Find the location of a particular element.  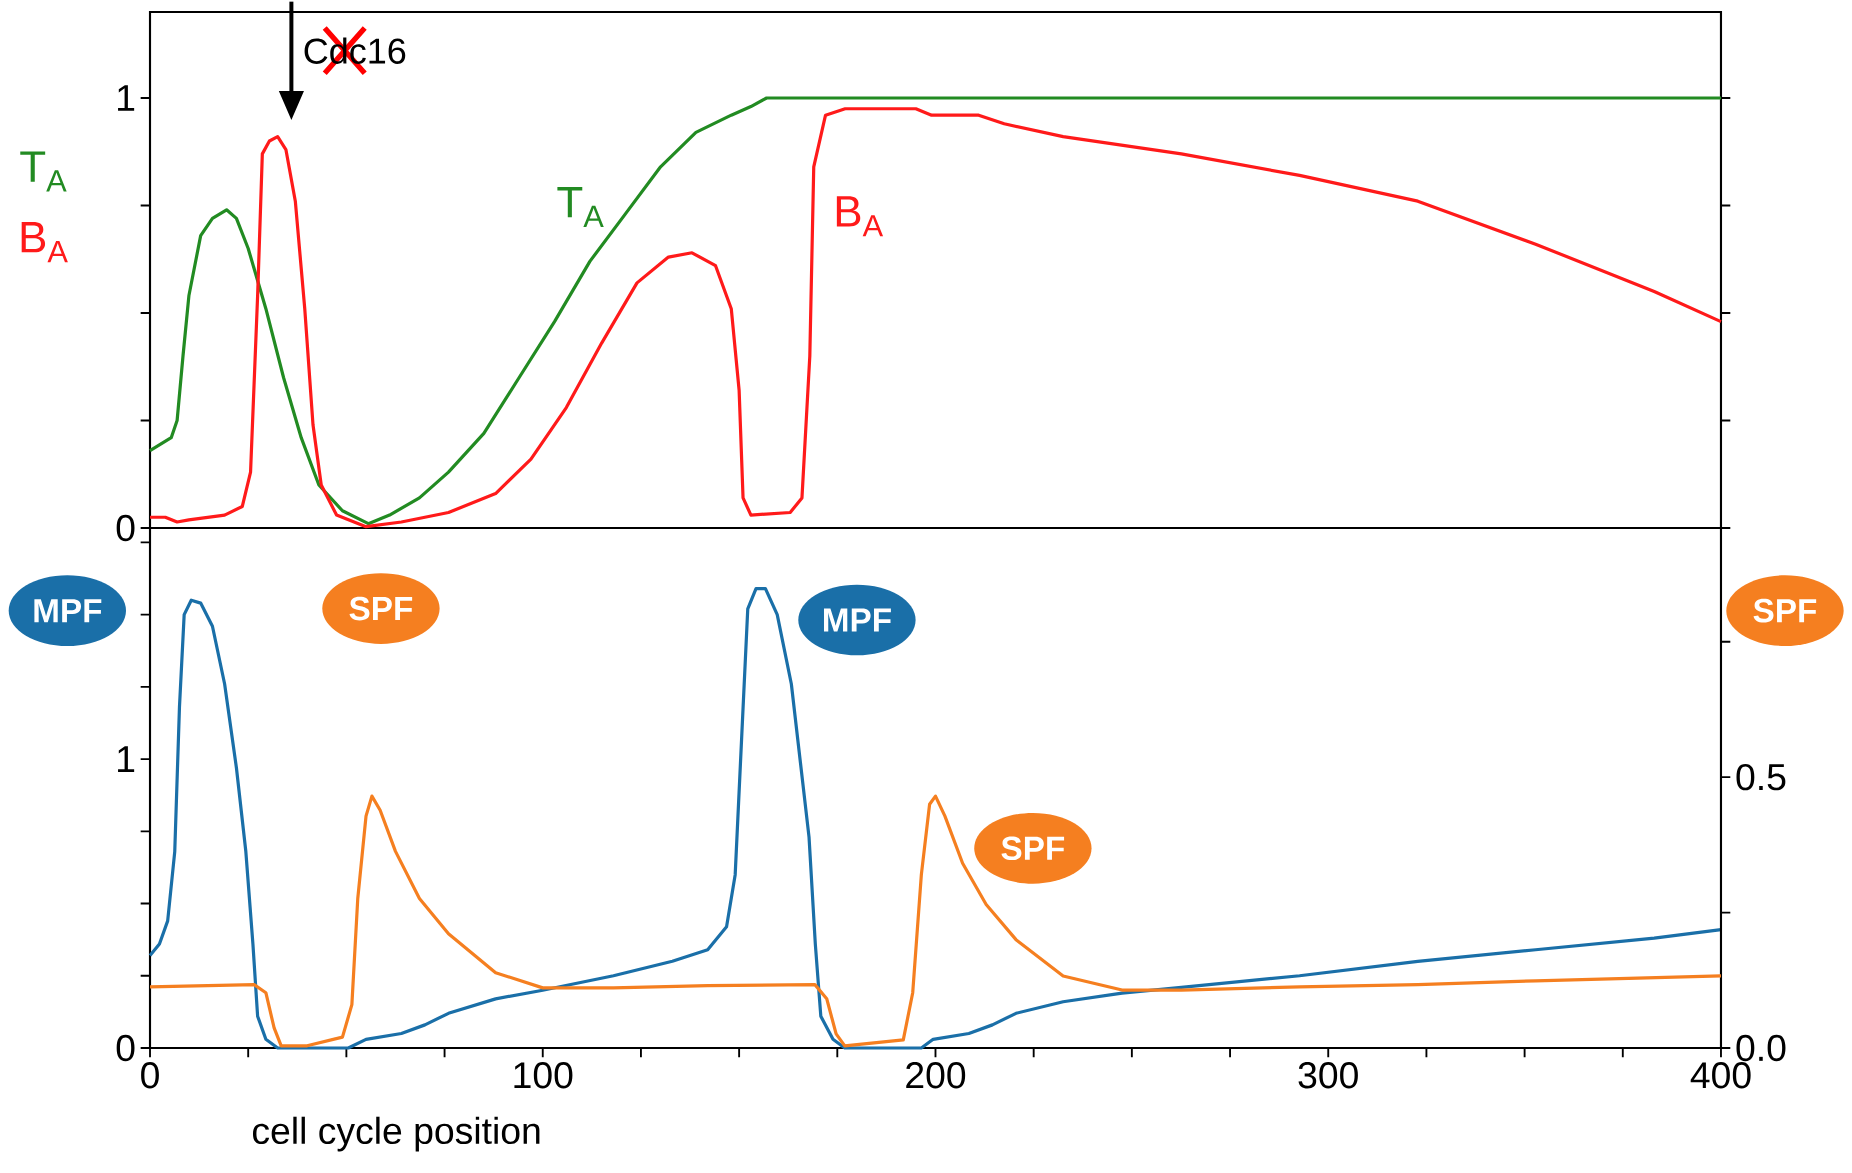

x-tick-label: 200 is located at coordinates (936, 1075).